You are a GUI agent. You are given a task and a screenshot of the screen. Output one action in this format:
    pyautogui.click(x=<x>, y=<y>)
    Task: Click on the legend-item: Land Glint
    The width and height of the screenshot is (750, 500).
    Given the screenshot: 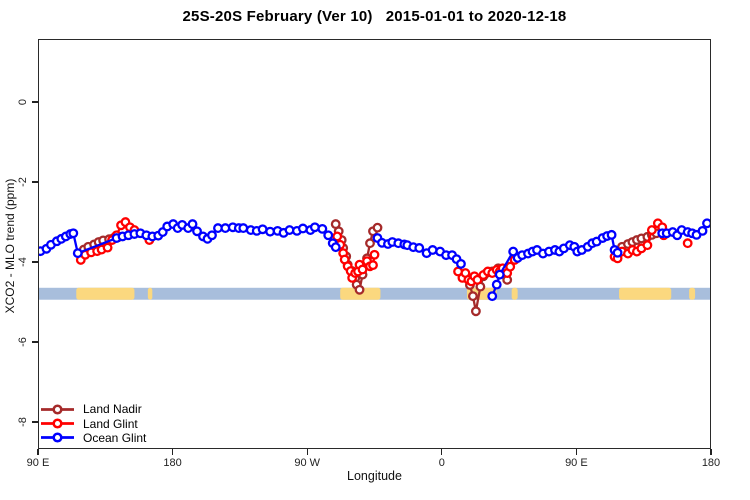 What is the action you would take?
    pyautogui.click(x=93, y=423)
    